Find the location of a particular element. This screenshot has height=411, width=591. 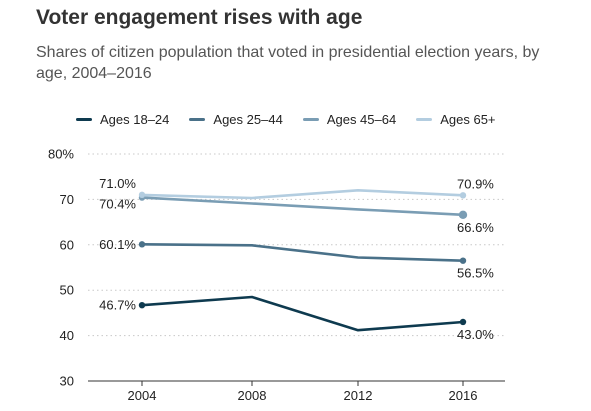

legend-label: Ages 65+ is located at coordinates (468, 119).